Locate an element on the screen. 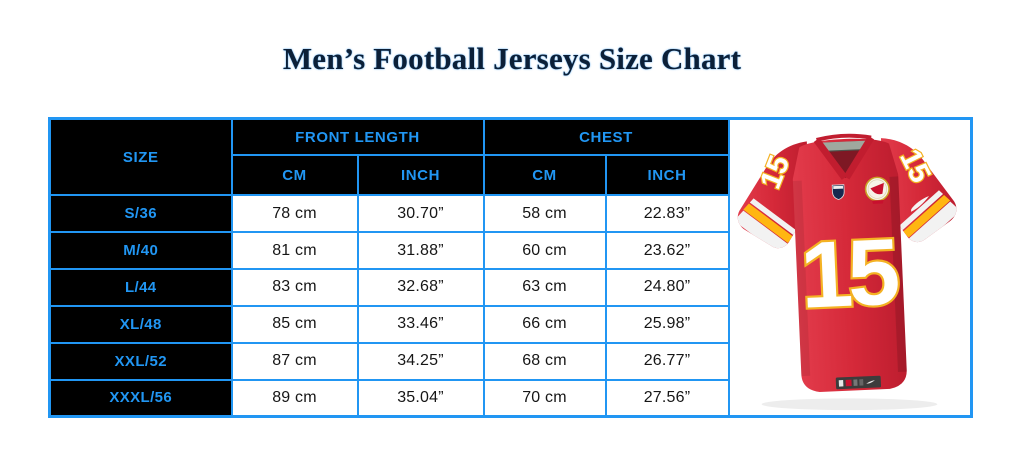  table-row: XXL/52 87 cm 34.25” 68 cm 26.77” is located at coordinates (510, 361).